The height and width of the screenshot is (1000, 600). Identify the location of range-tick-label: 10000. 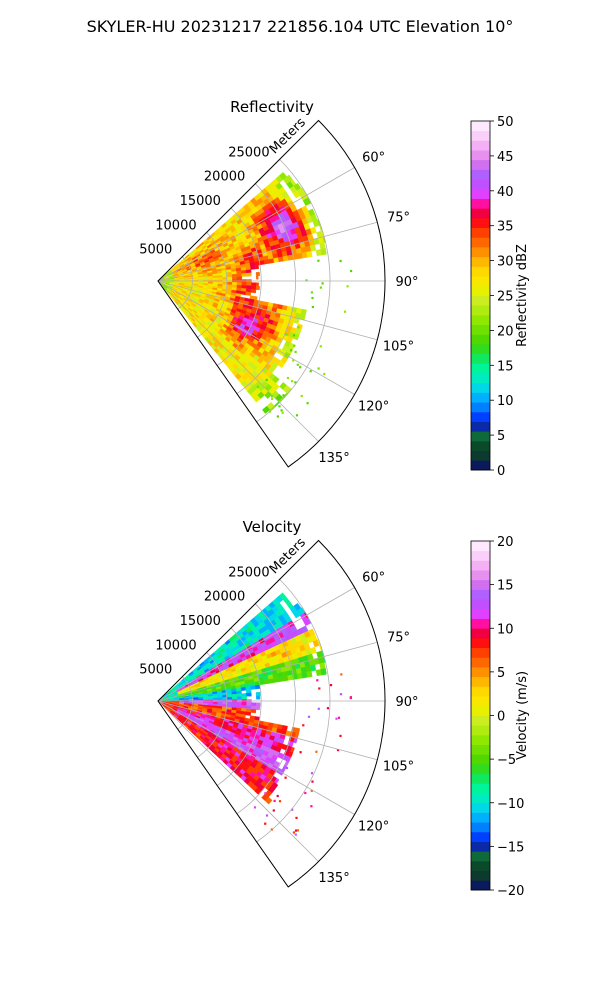
(175, 645).